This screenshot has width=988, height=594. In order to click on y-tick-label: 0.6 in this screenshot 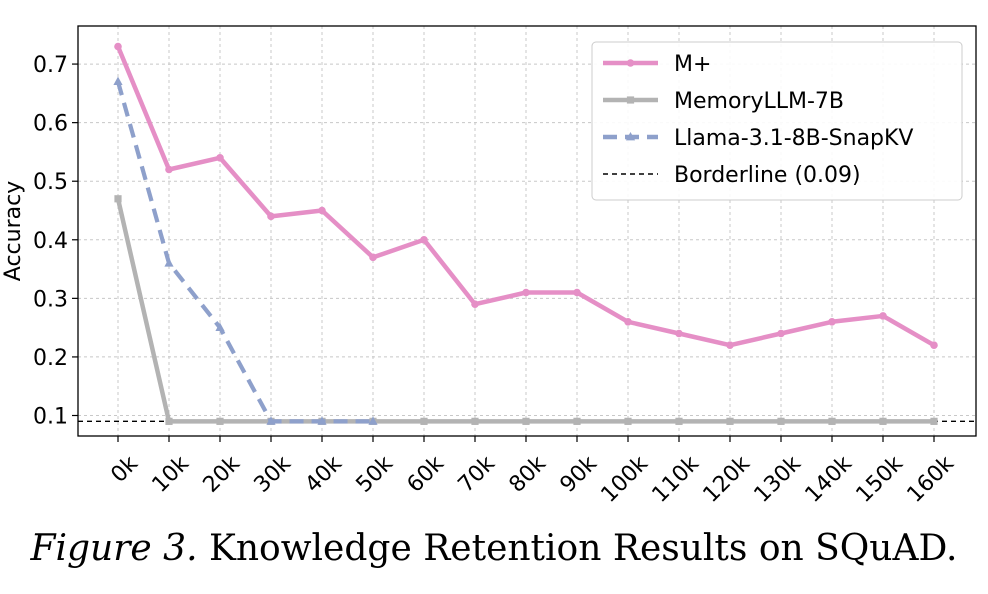, I will do `click(50, 124)`.